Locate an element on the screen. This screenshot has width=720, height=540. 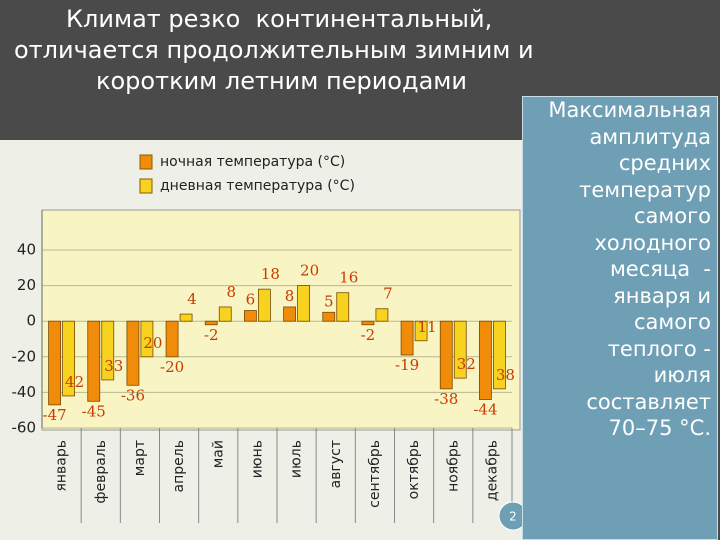
value-label: 5 is located at coordinates (329, 301).